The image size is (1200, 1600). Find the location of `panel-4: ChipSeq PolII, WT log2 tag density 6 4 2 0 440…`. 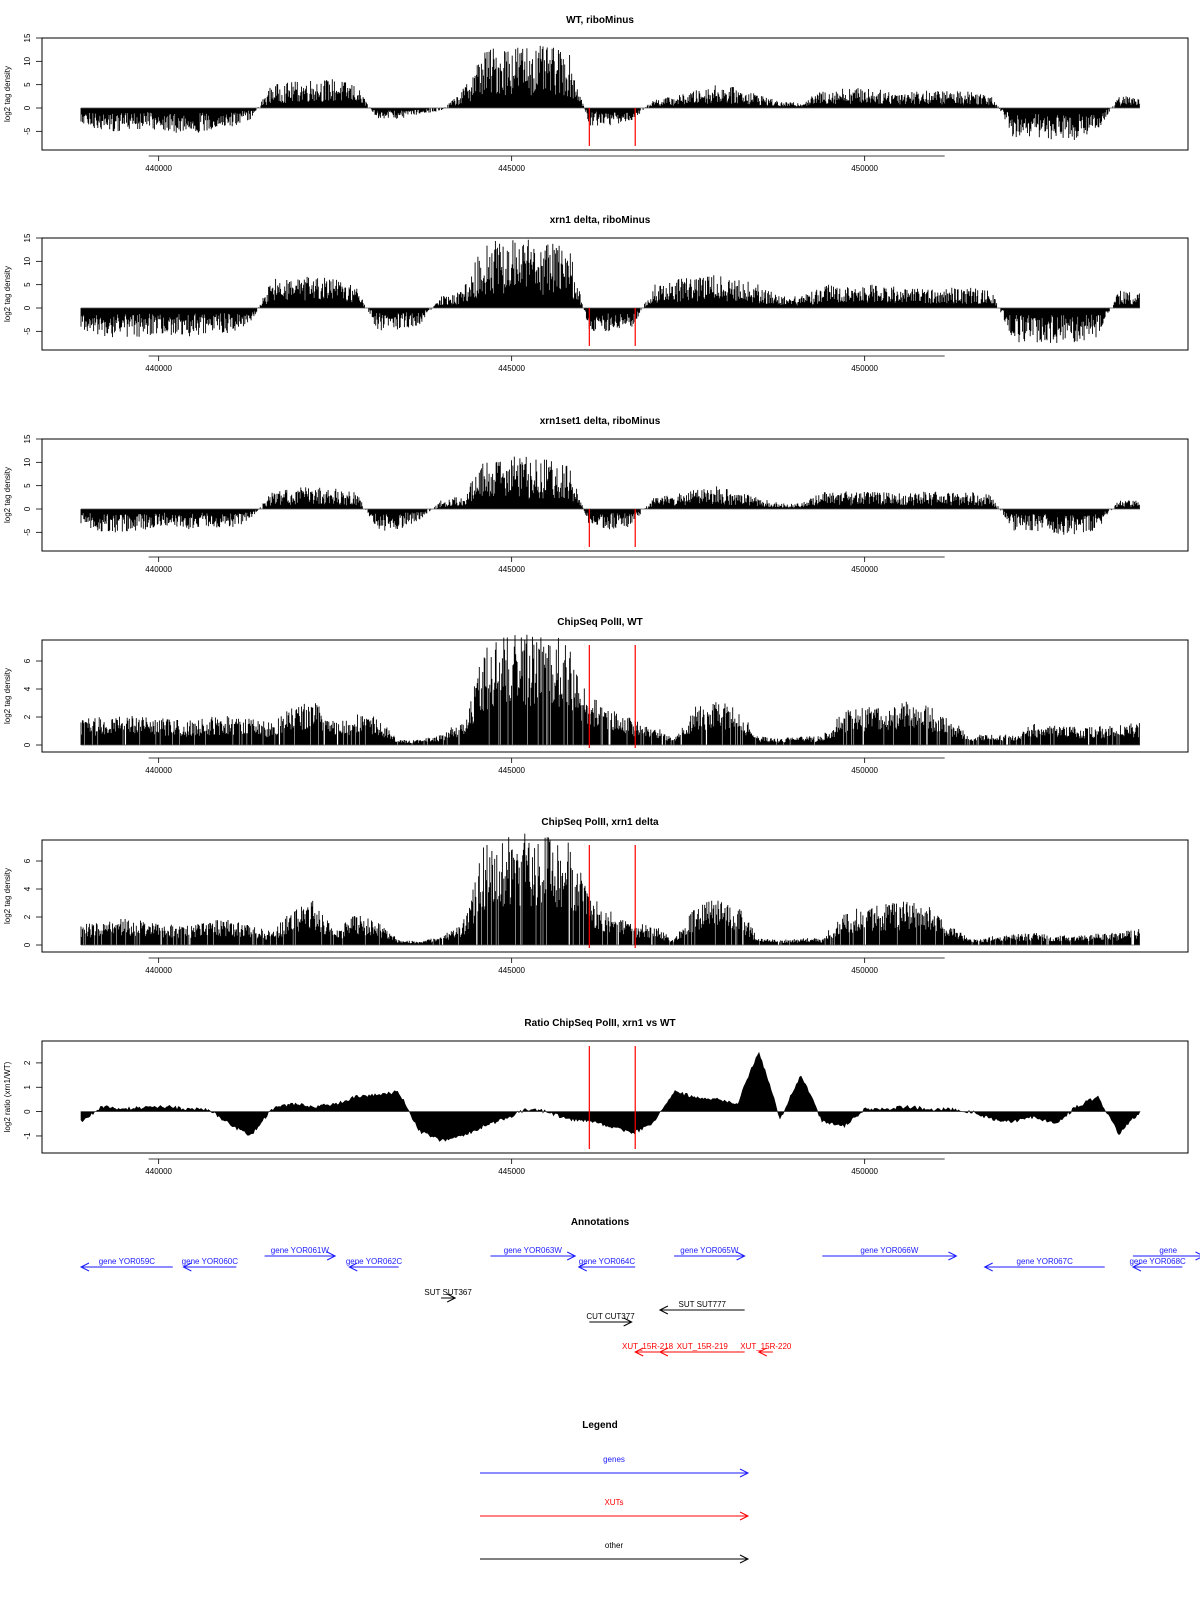

panel-4: ChipSeq PolII, WT log2 tag density 6 4 2 0 440… is located at coordinates (596, 696).